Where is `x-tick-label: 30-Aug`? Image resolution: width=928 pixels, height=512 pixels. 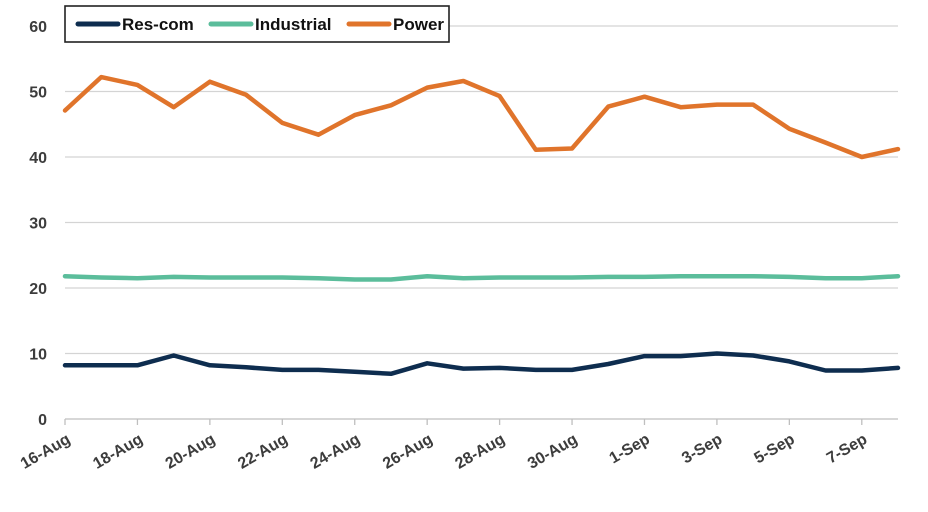 x-tick-label: 30-Aug is located at coordinates (552, 452).